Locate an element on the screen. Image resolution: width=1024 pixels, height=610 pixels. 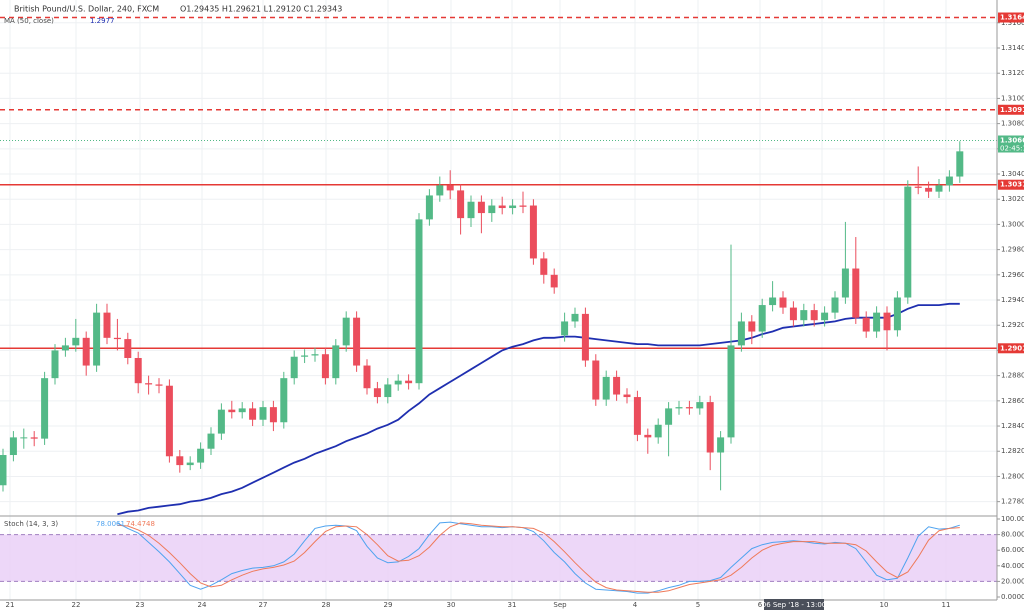
crosshair-label: 06 Sep '18 - 13:00 is located at coordinates (794, 605).